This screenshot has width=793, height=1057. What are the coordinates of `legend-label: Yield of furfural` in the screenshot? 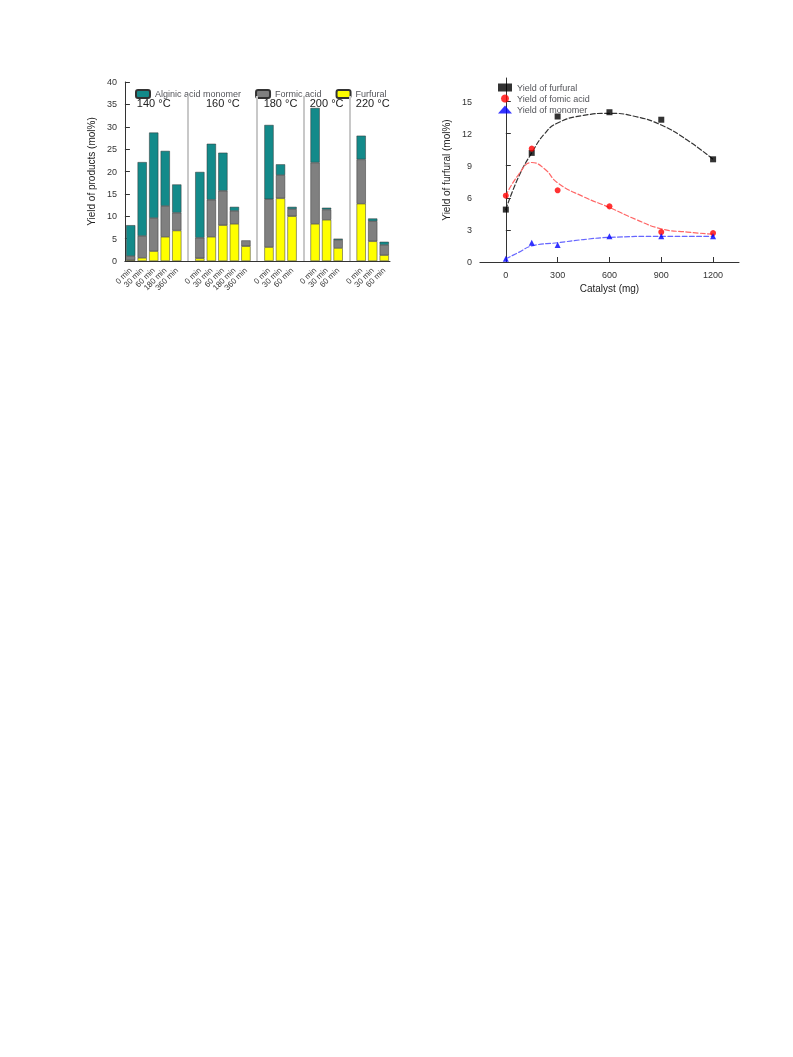 It's located at (547, 87).